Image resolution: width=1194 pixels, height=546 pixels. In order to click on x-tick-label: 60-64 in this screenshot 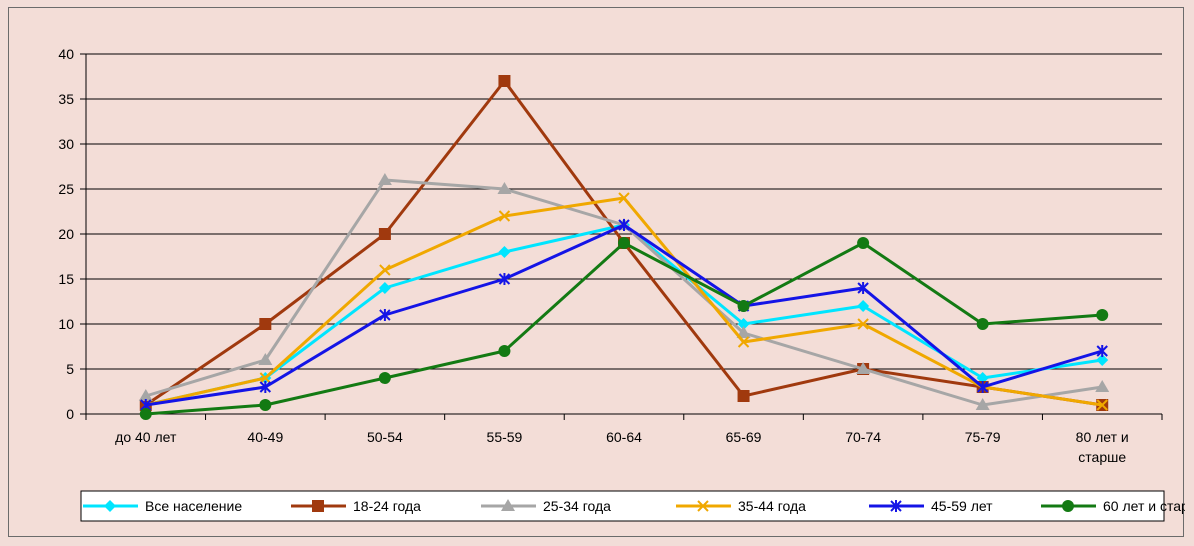, I will do `click(624, 437)`.